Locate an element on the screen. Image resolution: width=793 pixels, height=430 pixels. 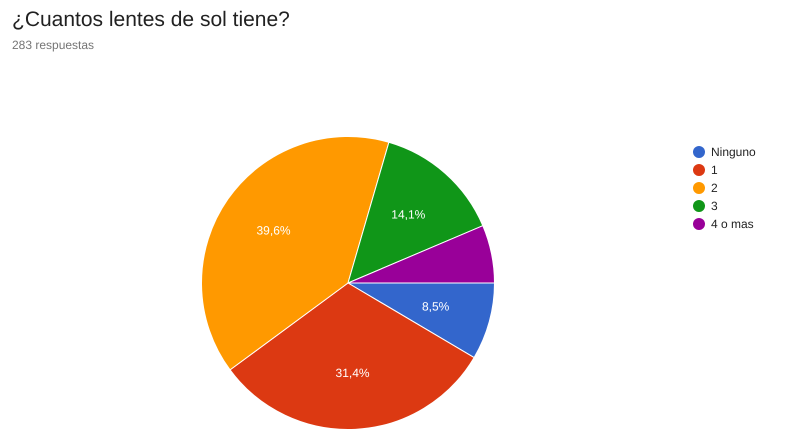
legend-label: Ninguno is located at coordinates (733, 152).